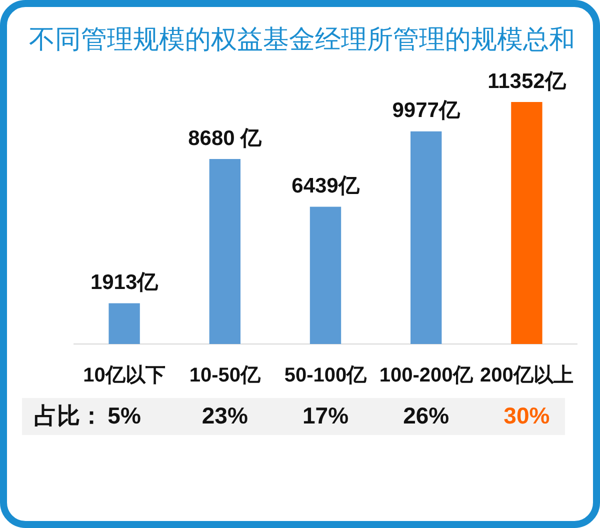 Image resolution: width=600 pixels, height=528 pixels. What do you see at coordinates (225, 415) in the screenshot?
I see `text: 23%` at bounding box center [225, 415].